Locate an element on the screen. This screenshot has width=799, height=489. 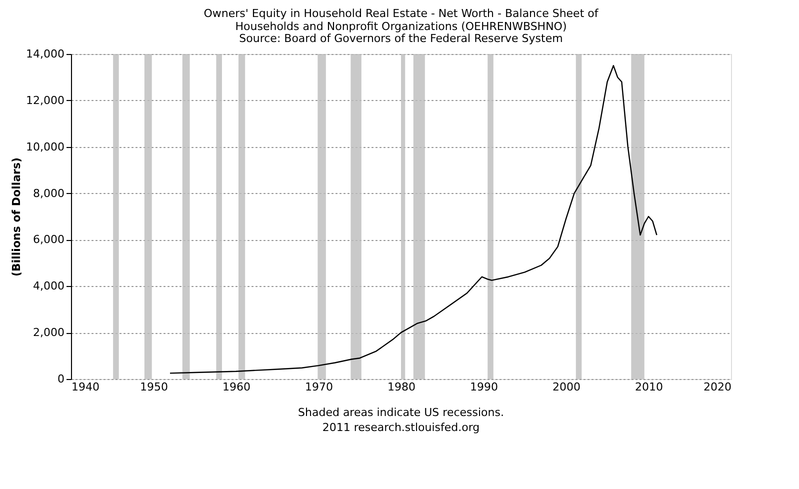
text: 2011 research.stlouisfed.org is located at coordinates (401, 427).